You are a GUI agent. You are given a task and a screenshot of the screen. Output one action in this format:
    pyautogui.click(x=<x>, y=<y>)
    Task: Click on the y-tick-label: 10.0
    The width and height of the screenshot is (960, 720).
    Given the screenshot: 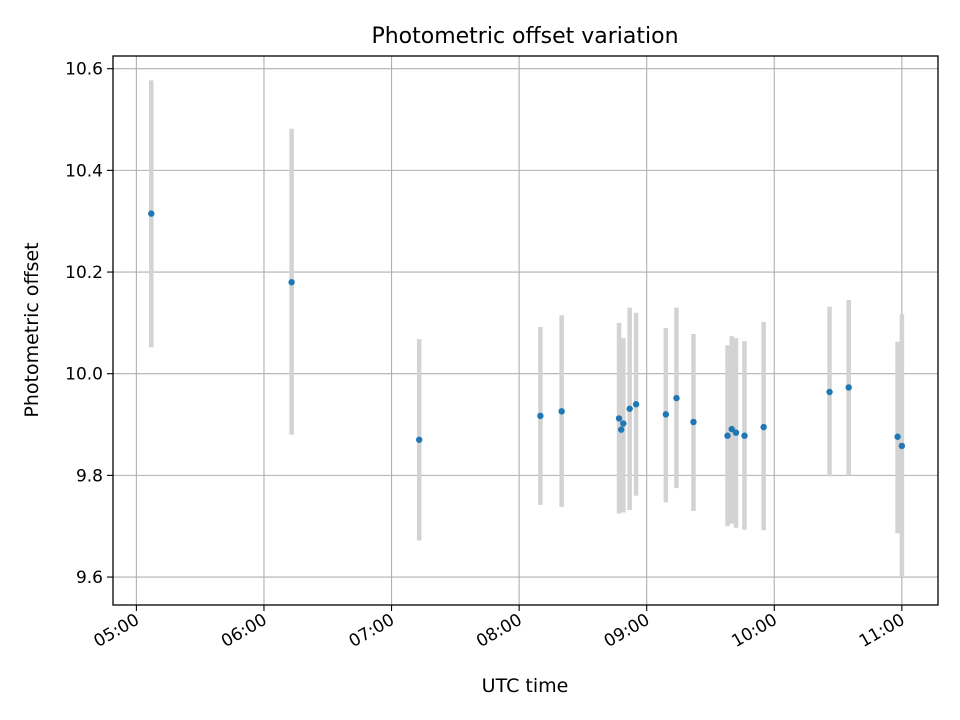 What is the action you would take?
    pyautogui.click(x=84, y=375)
    